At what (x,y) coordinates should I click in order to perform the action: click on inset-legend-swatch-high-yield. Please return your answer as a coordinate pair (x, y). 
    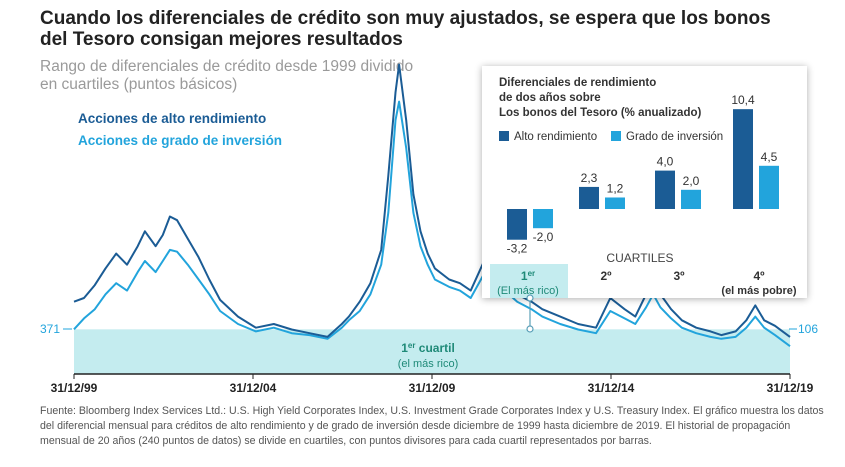
    Looking at the image, I should click on (504, 136).